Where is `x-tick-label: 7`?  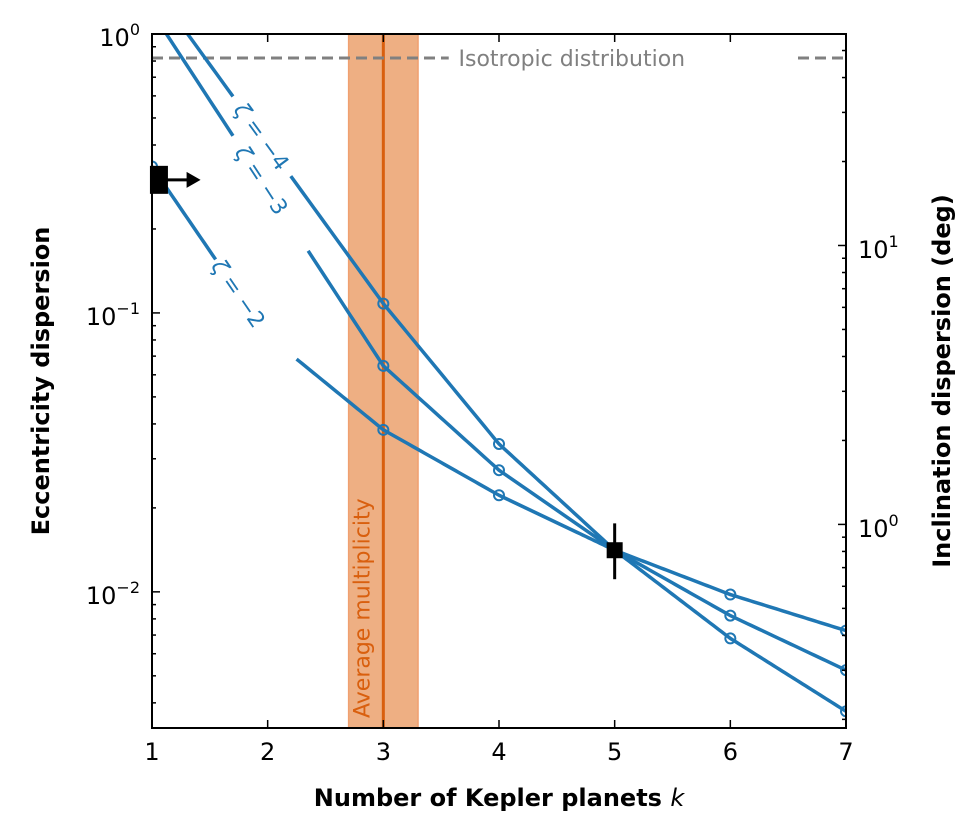 x-tick-label: 7 is located at coordinates (845, 752).